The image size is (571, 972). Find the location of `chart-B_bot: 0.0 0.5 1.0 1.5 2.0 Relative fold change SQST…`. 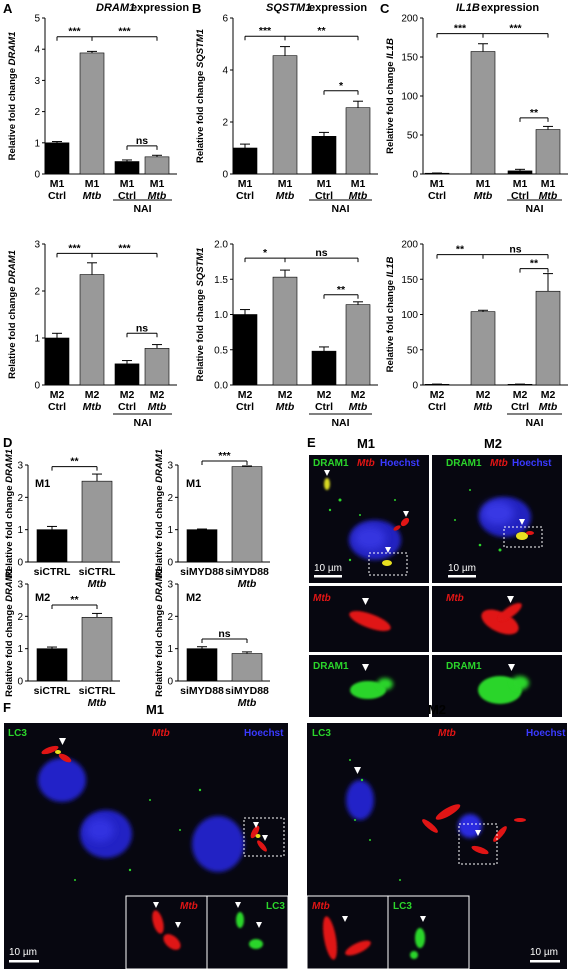

chart-B_bot: 0.0 0.5 1.0 1.5 2.0 Relative fold change SQST… is located at coordinates (286, 334).